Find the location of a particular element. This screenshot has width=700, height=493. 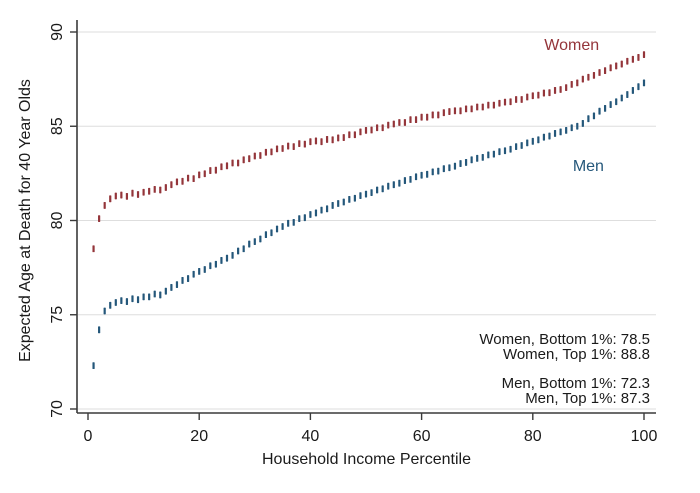

annotation-line-2: Men, Bottom 1%: 72.3 is located at coordinates (576, 383).